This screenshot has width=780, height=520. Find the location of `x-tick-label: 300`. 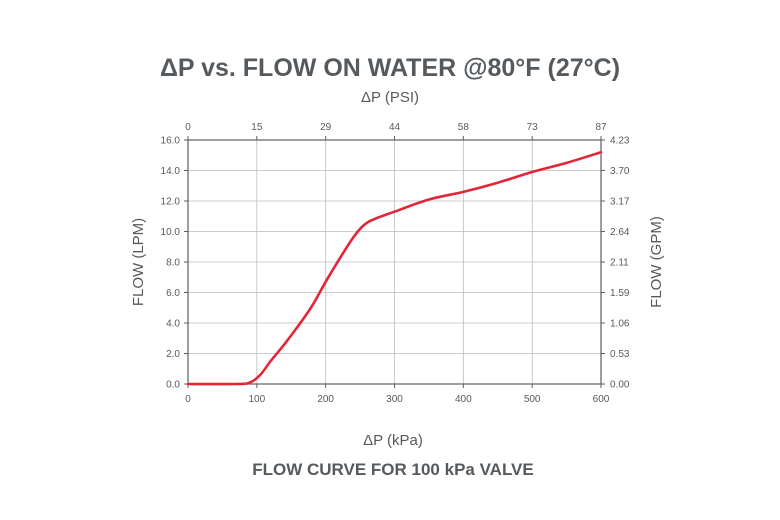

x-tick-label: 300 is located at coordinates (394, 399).